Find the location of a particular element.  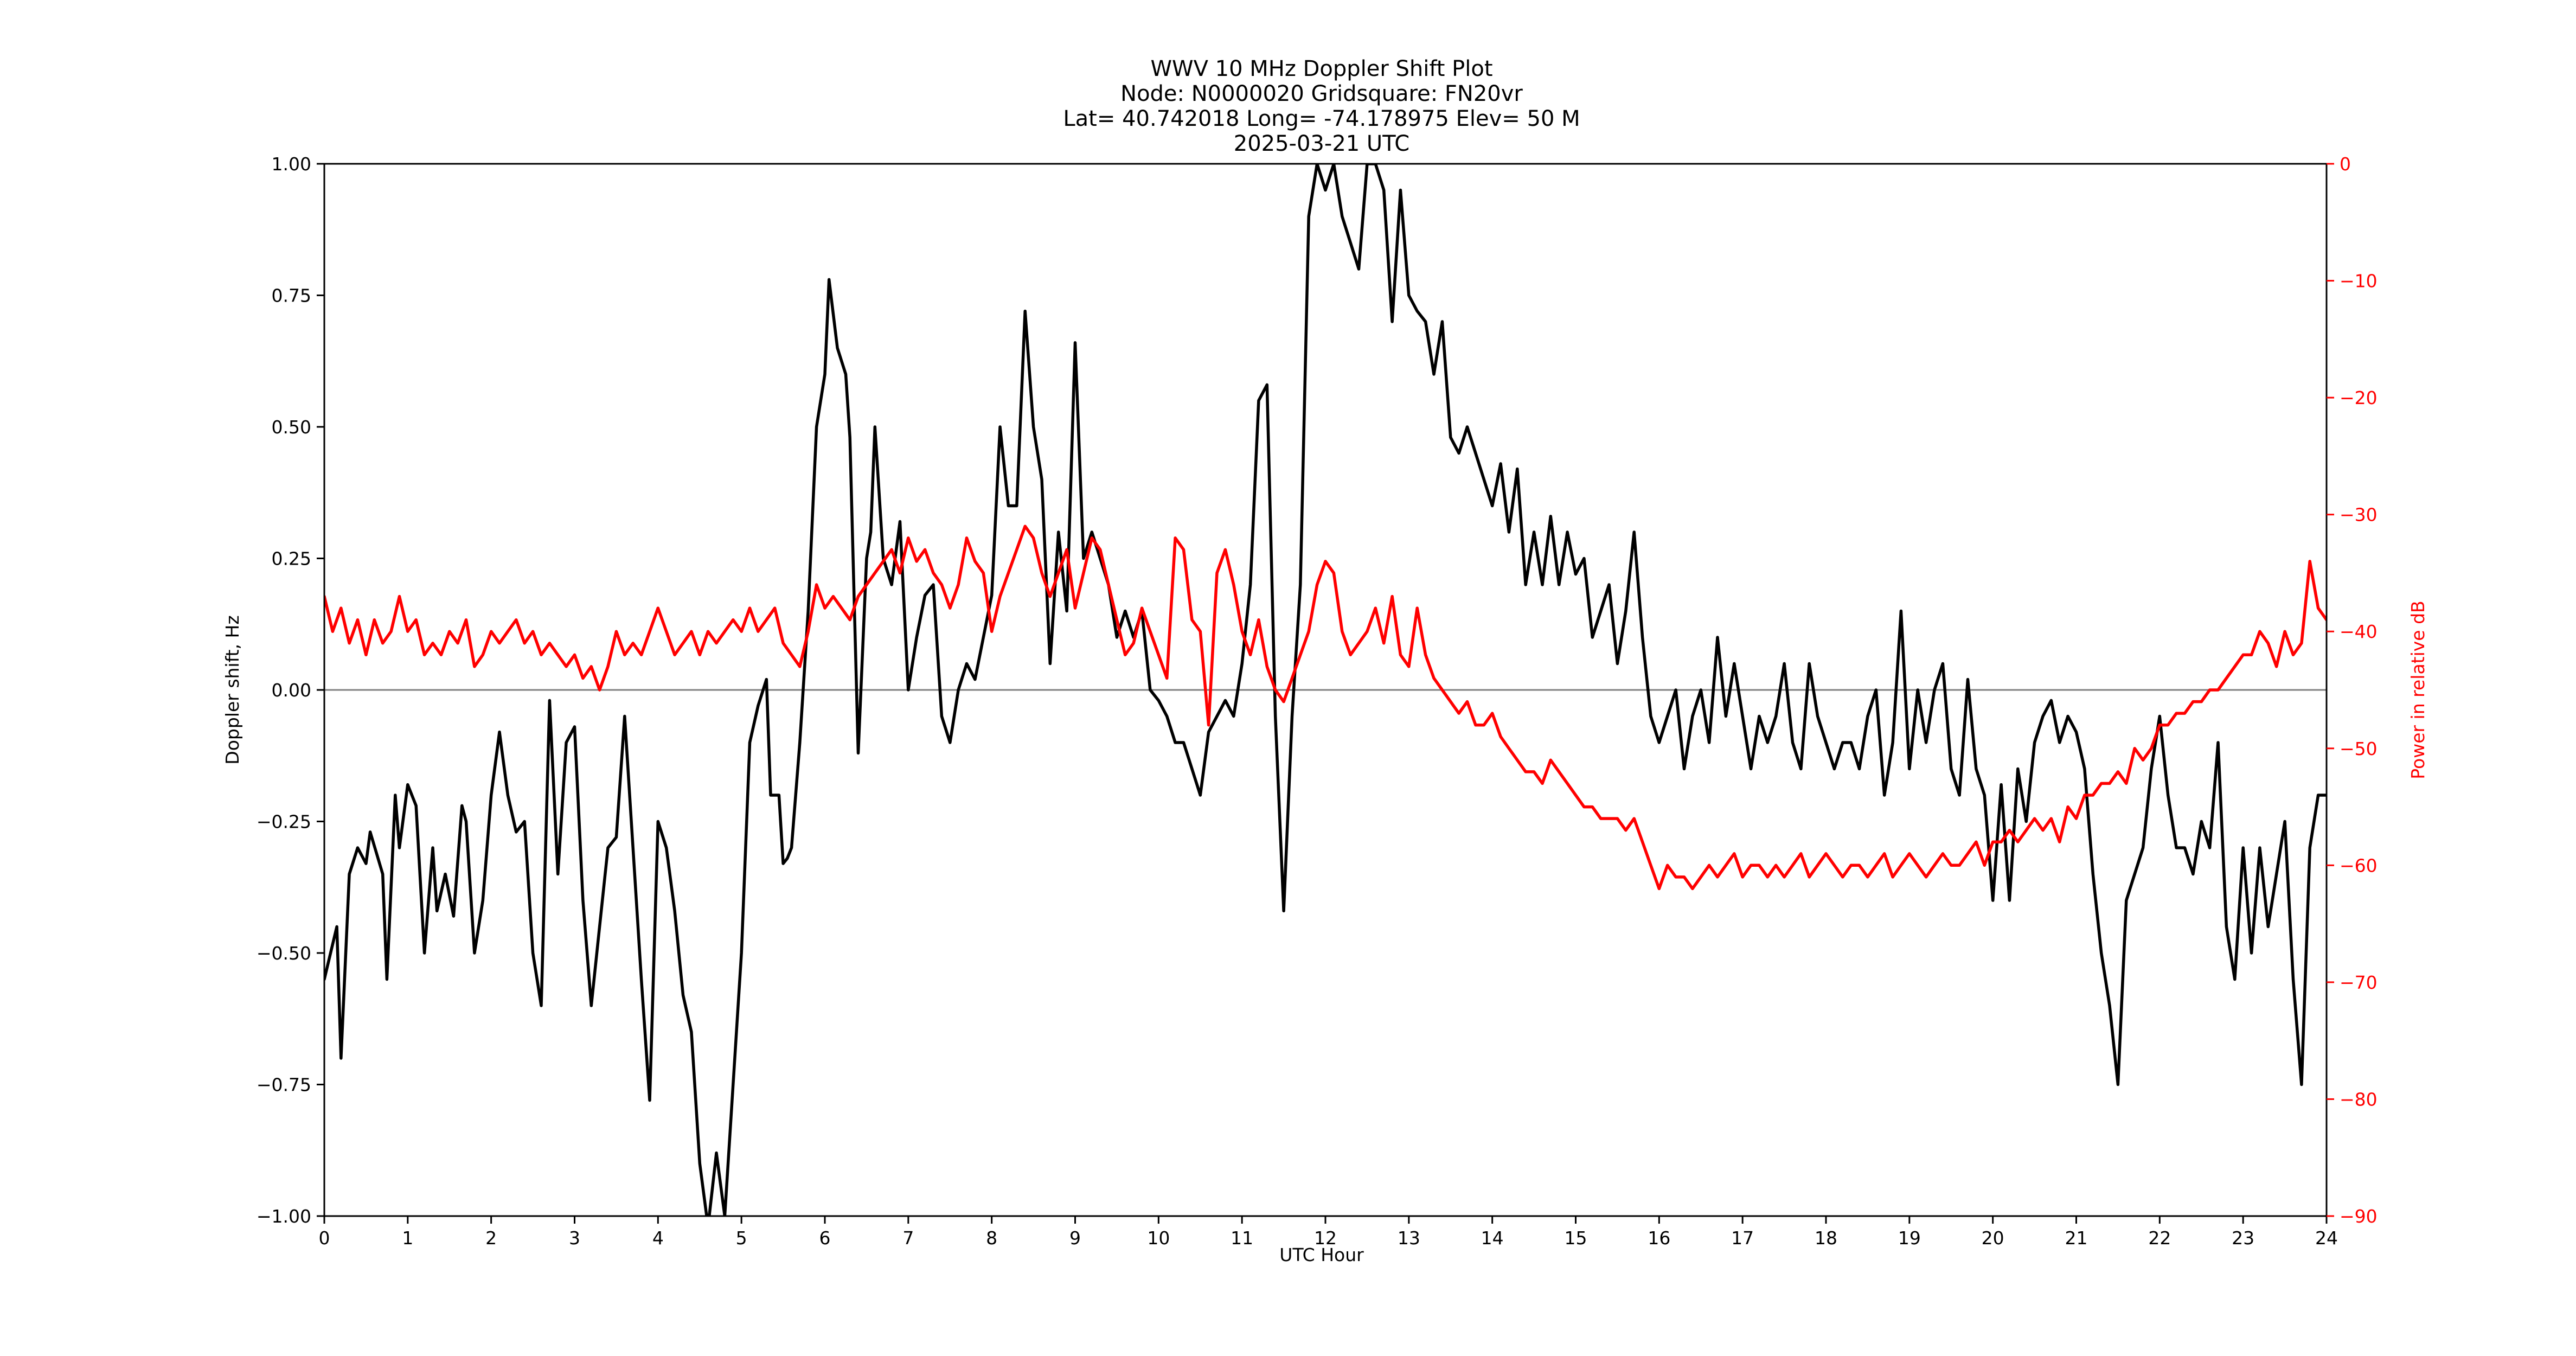

y2-tick-label: −40 is located at coordinates (2359, 631).